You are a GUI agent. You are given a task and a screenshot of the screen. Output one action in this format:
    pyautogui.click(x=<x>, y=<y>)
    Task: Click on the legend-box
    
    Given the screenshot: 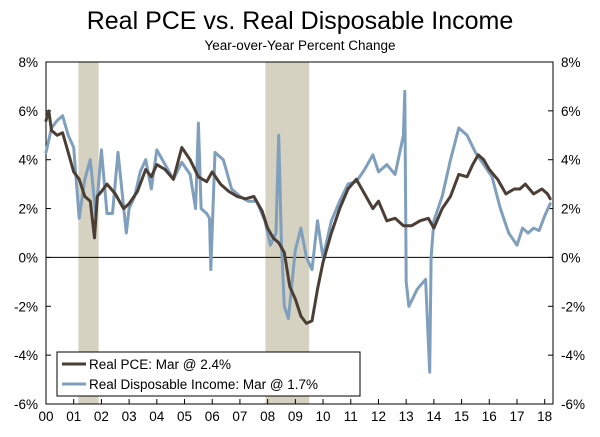 What is the action you would take?
    pyautogui.click(x=208, y=374)
    